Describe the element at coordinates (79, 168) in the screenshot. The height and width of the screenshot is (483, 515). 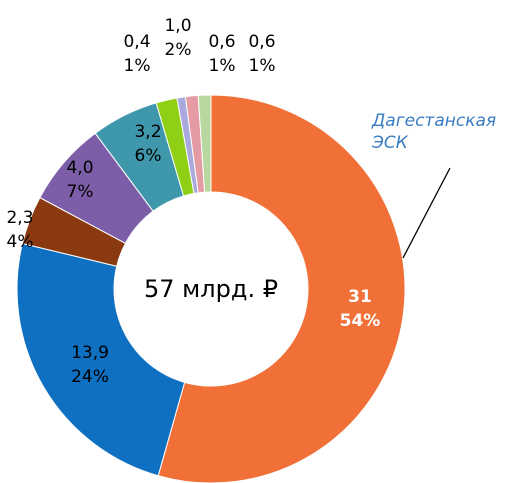
I see `value-label: 4,0` at that location.